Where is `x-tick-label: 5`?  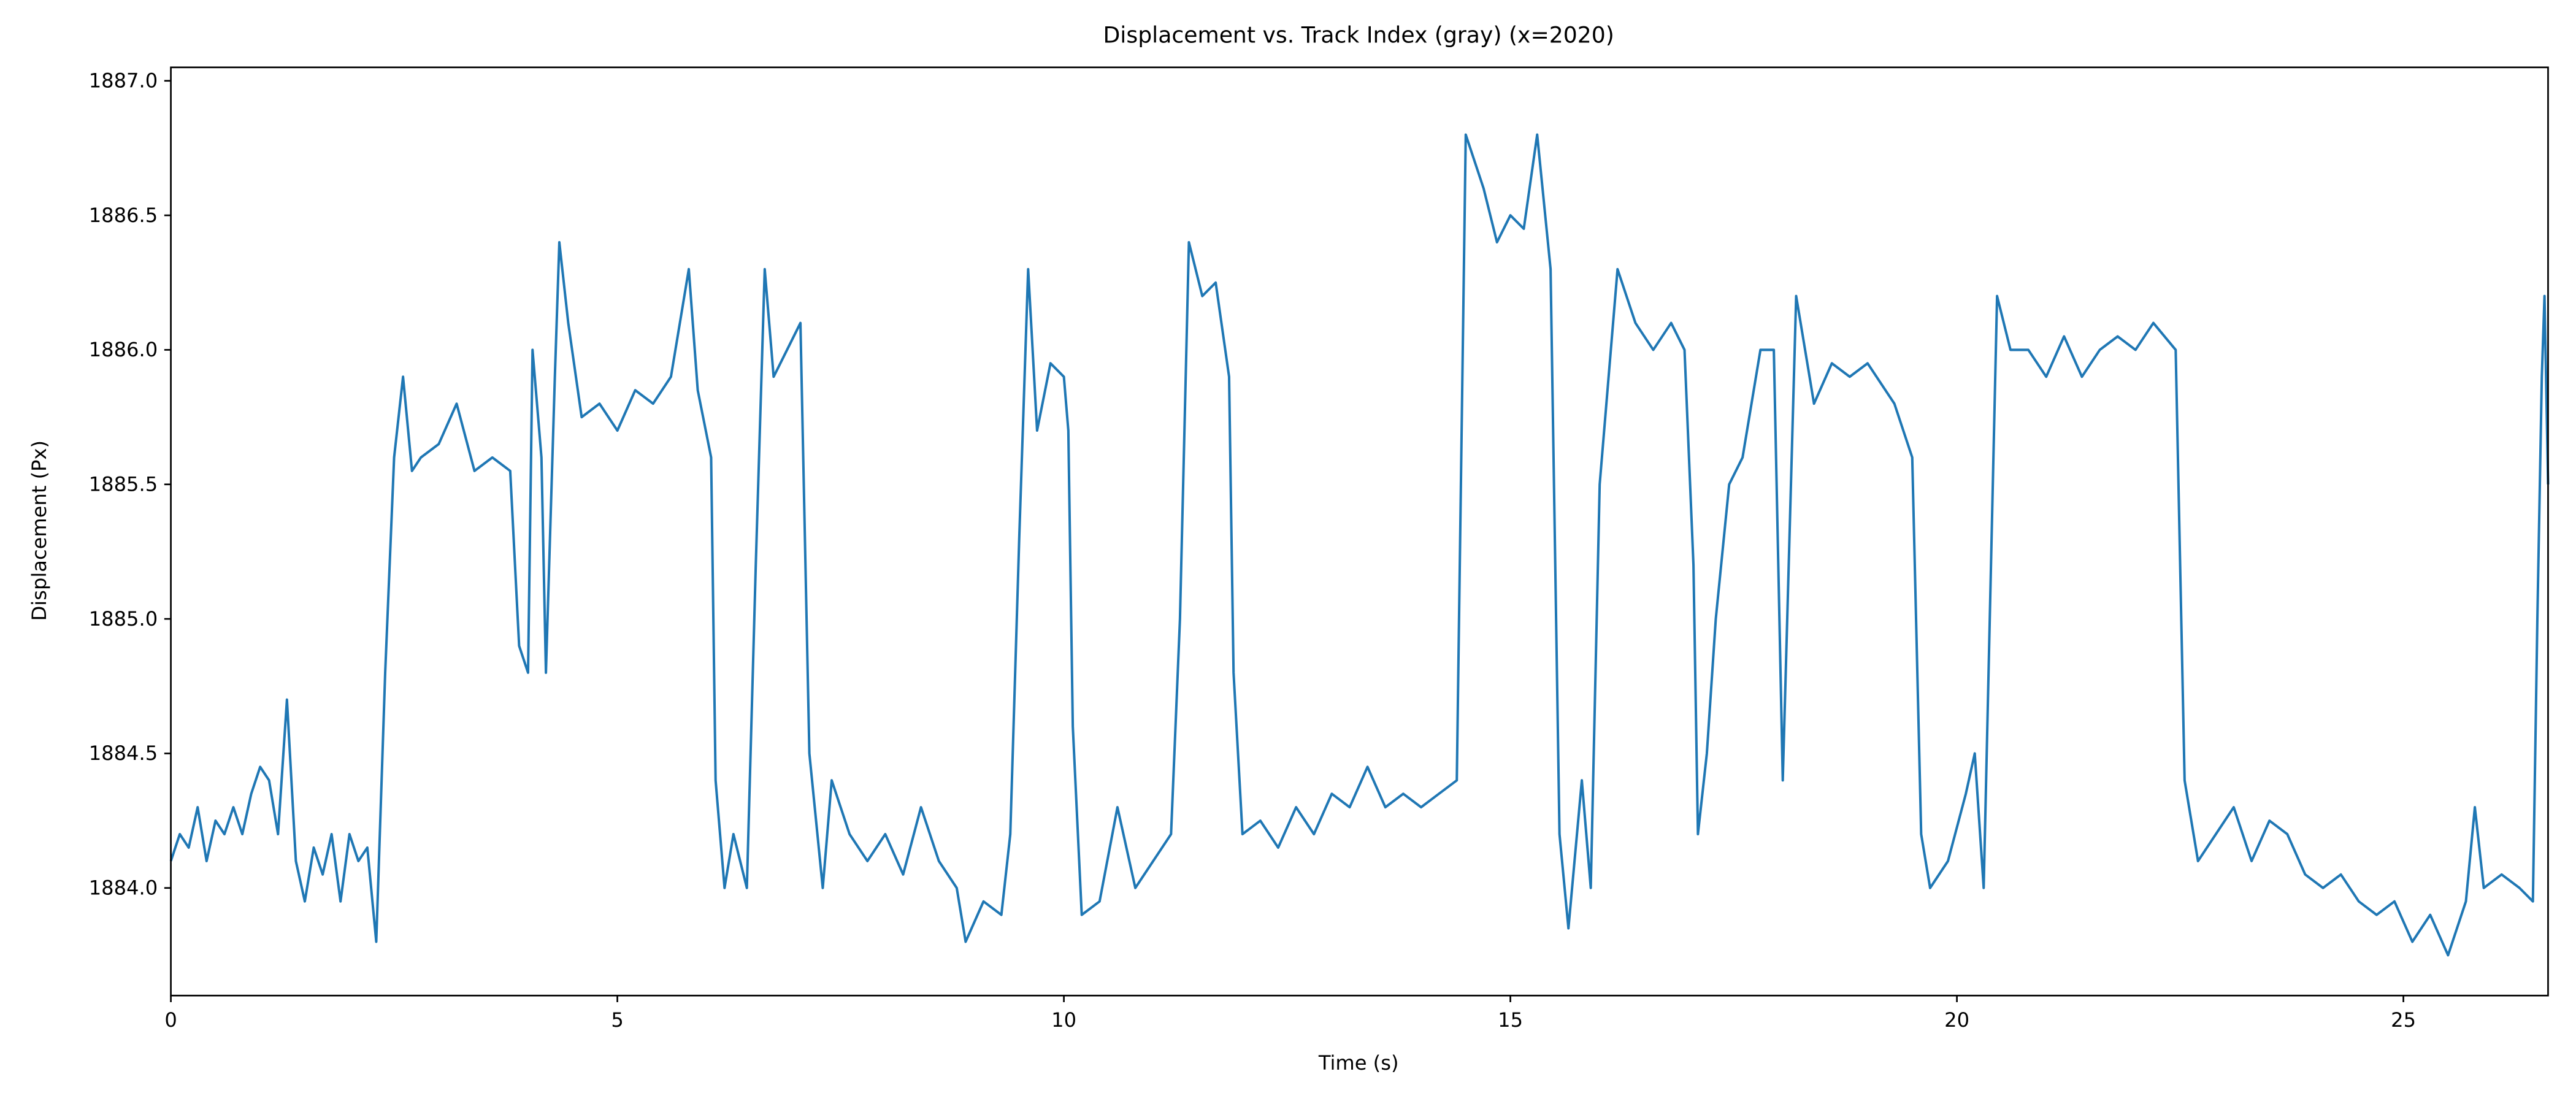 x-tick-label: 5 is located at coordinates (617, 1020).